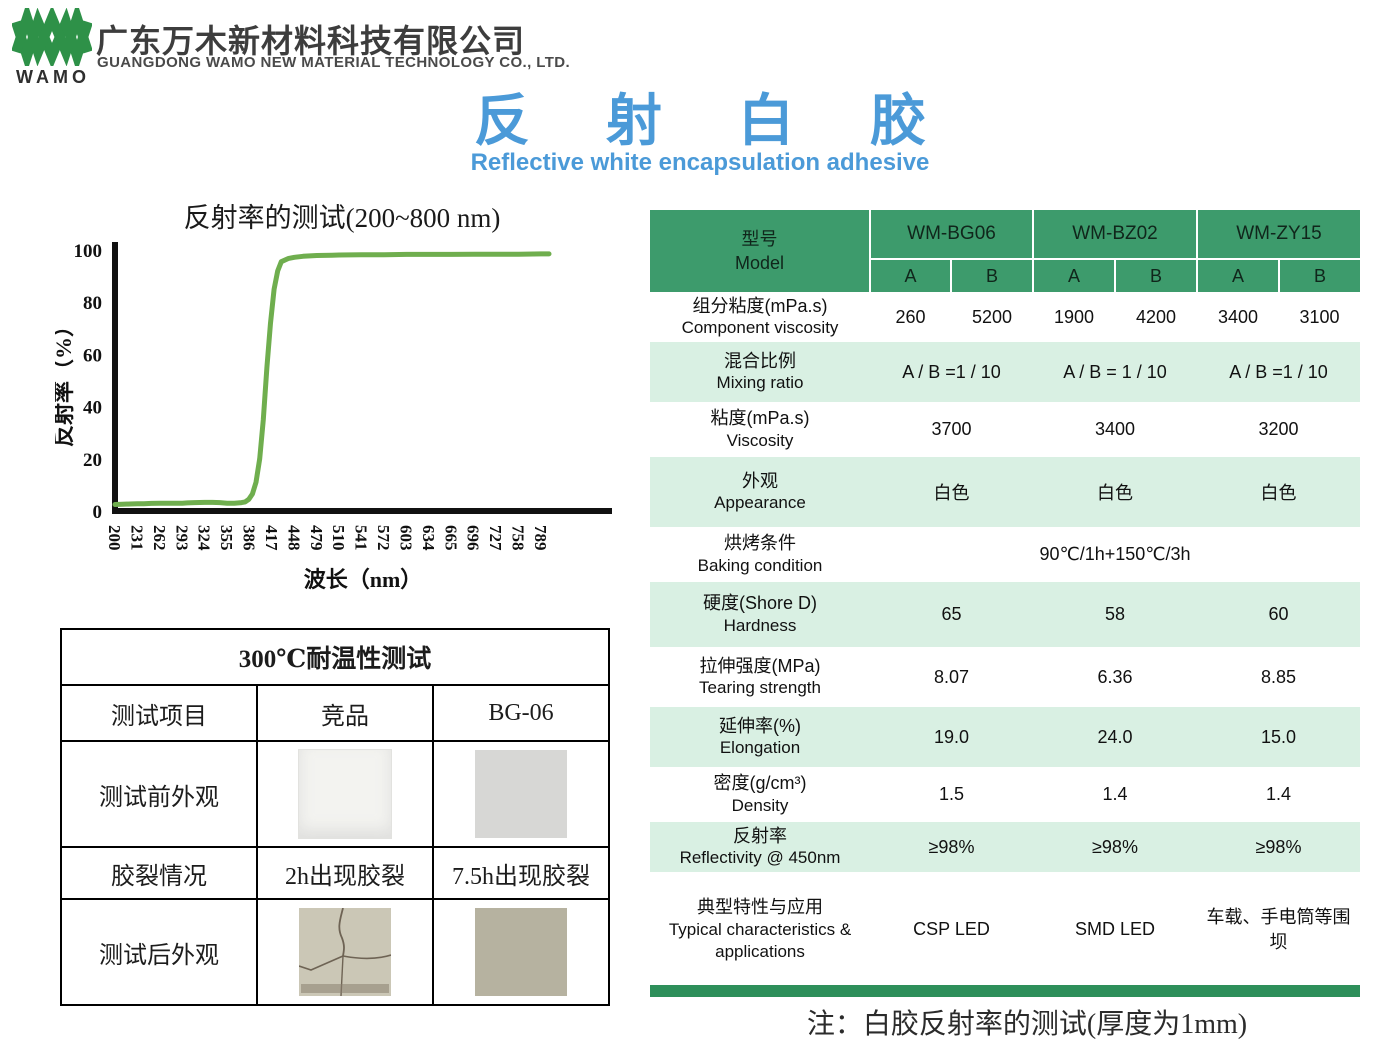 The image size is (1400, 1050). I want to click on x-tick-label: 696, so click(473, 538).